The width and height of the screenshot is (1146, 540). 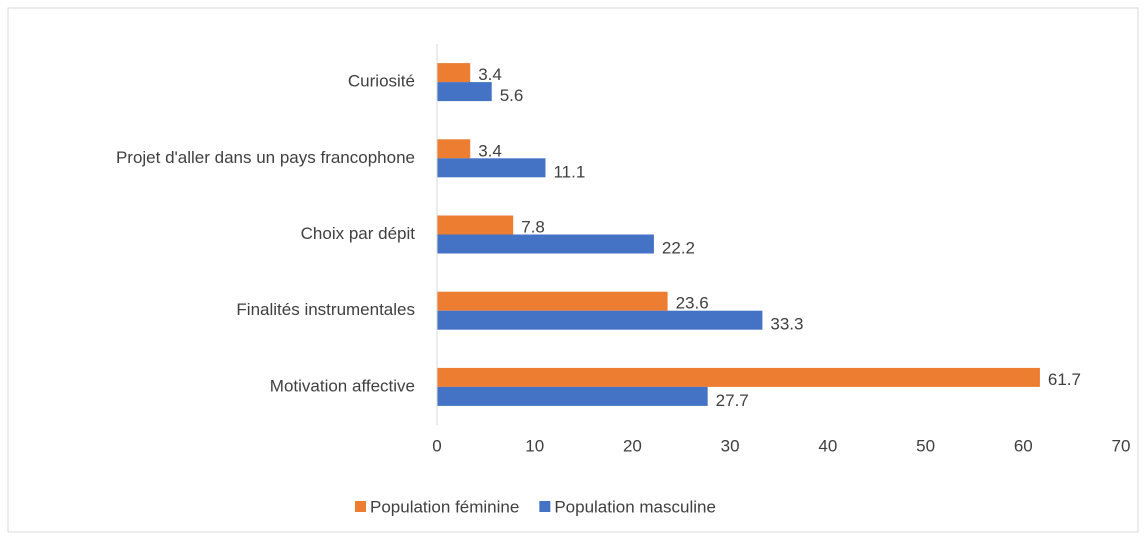 I want to click on data-label: 61.7, so click(x=1064, y=379).